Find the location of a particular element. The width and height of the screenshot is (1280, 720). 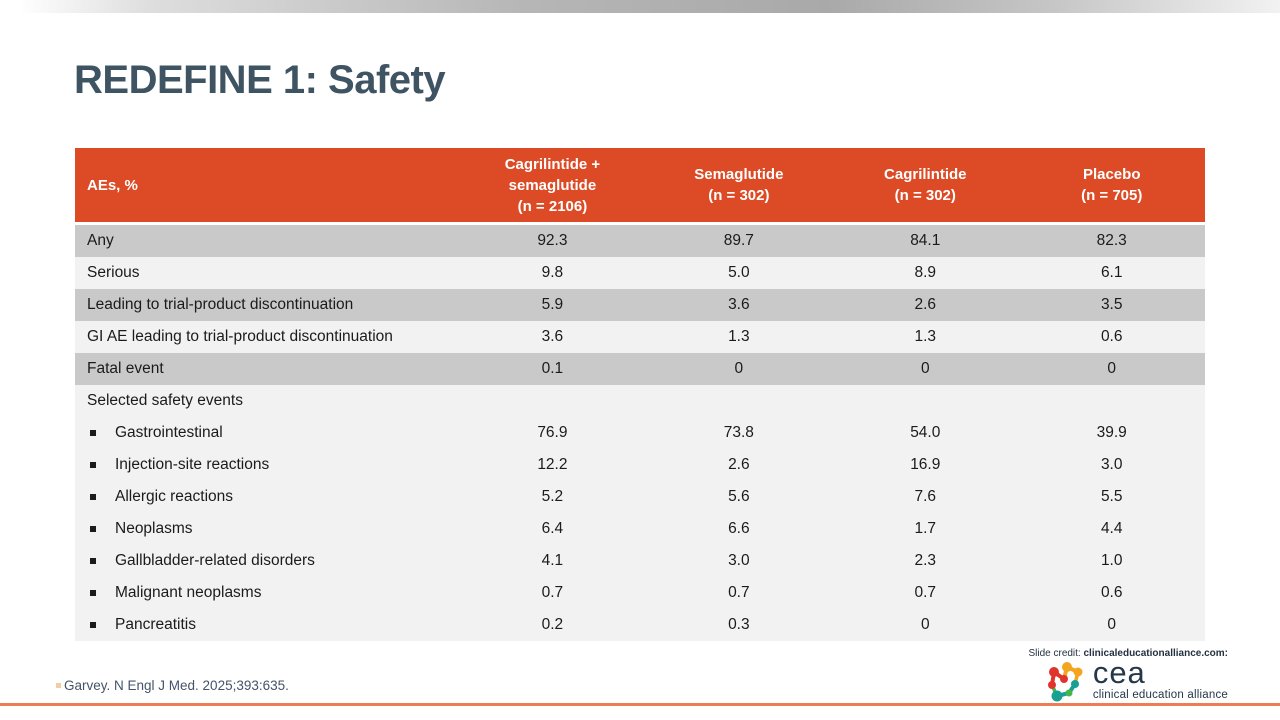

row-label: Serious is located at coordinates (113, 272).